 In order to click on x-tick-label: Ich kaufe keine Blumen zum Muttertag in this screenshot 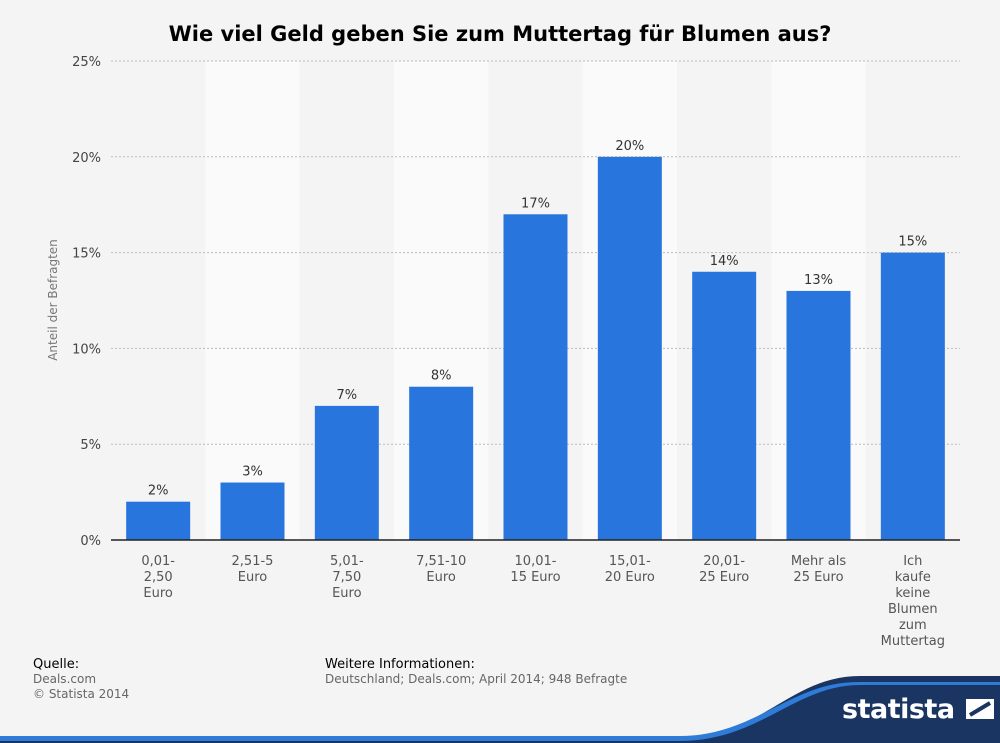, I will do `click(913, 601)`.